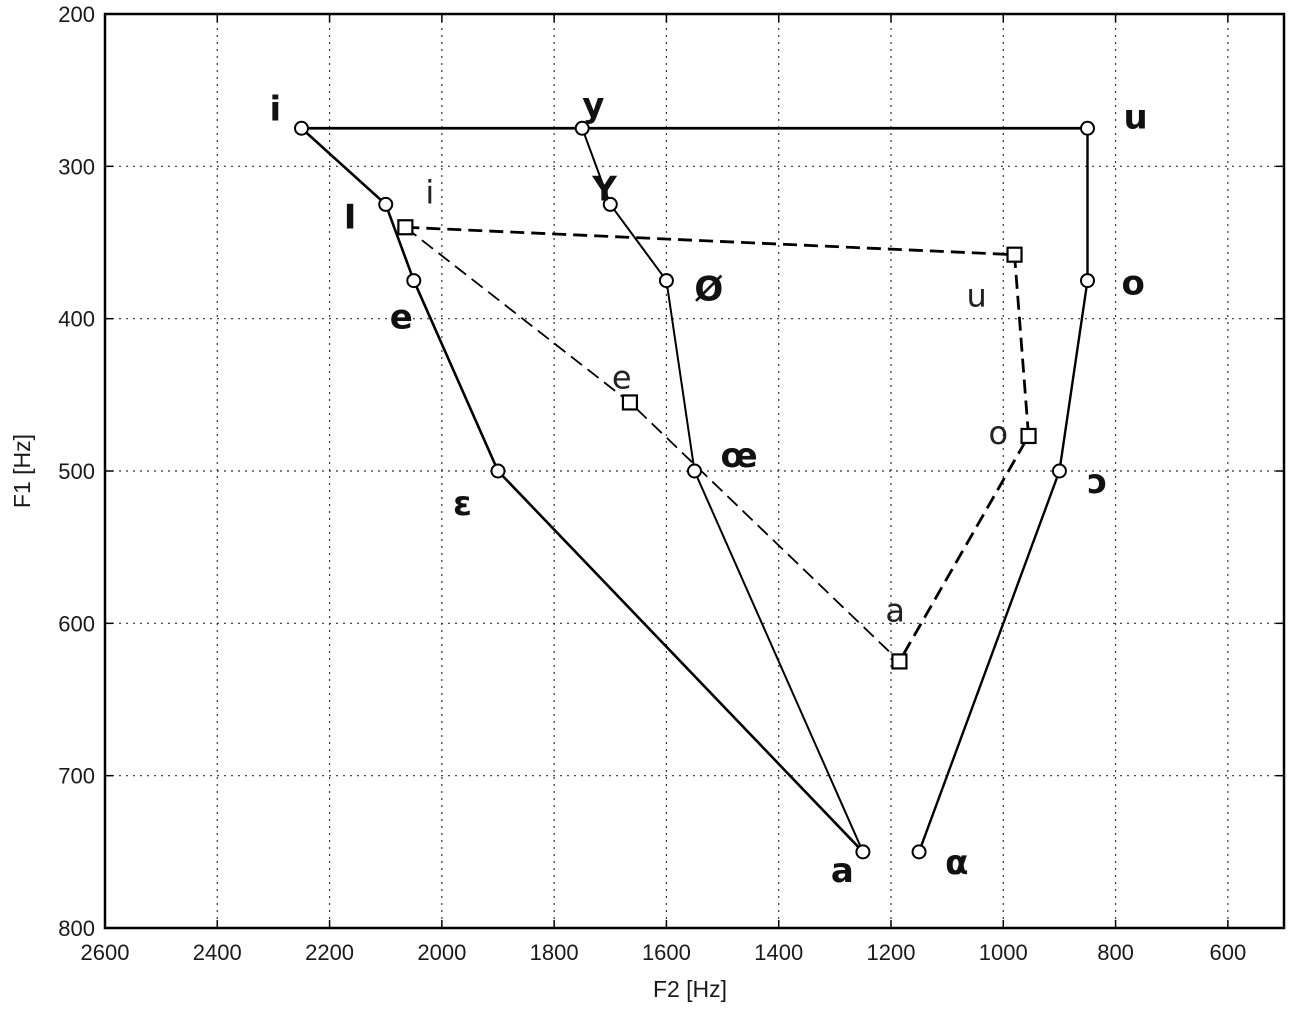 This screenshot has width=1293, height=1018. What do you see at coordinates (1097, 482) in the screenshot?
I see `point-label-oo: ɔ` at bounding box center [1097, 482].